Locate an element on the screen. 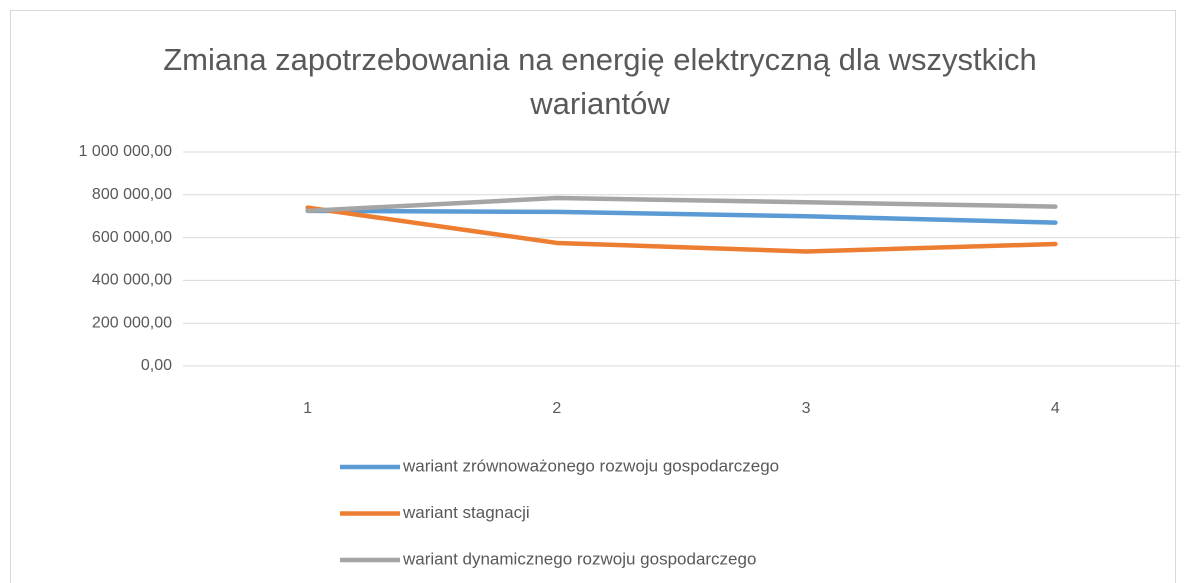 This screenshot has width=1193, height=583. y-tick-label: 200 000,00 is located at coordinates (132, 322).